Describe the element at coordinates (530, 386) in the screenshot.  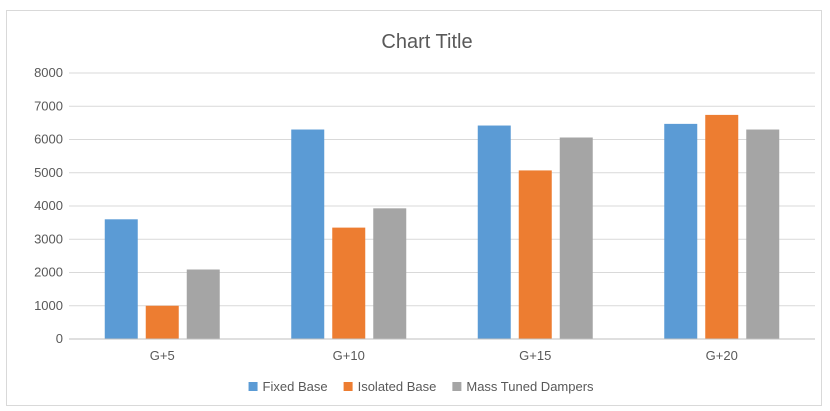
I see `legend-label: Mass Tuned Dampers` at that location.